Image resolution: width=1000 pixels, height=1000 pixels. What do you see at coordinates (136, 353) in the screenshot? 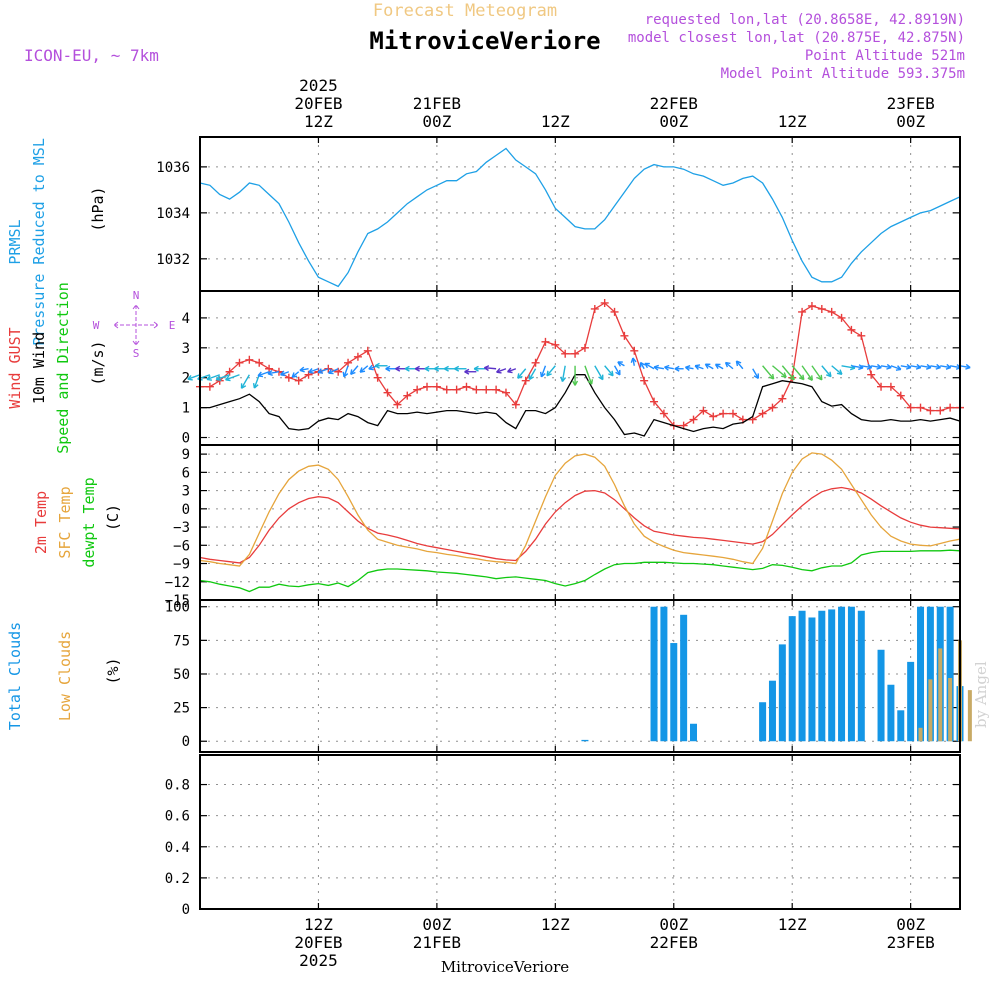
I see `compass-s: S` at bounding box center [136, 353].